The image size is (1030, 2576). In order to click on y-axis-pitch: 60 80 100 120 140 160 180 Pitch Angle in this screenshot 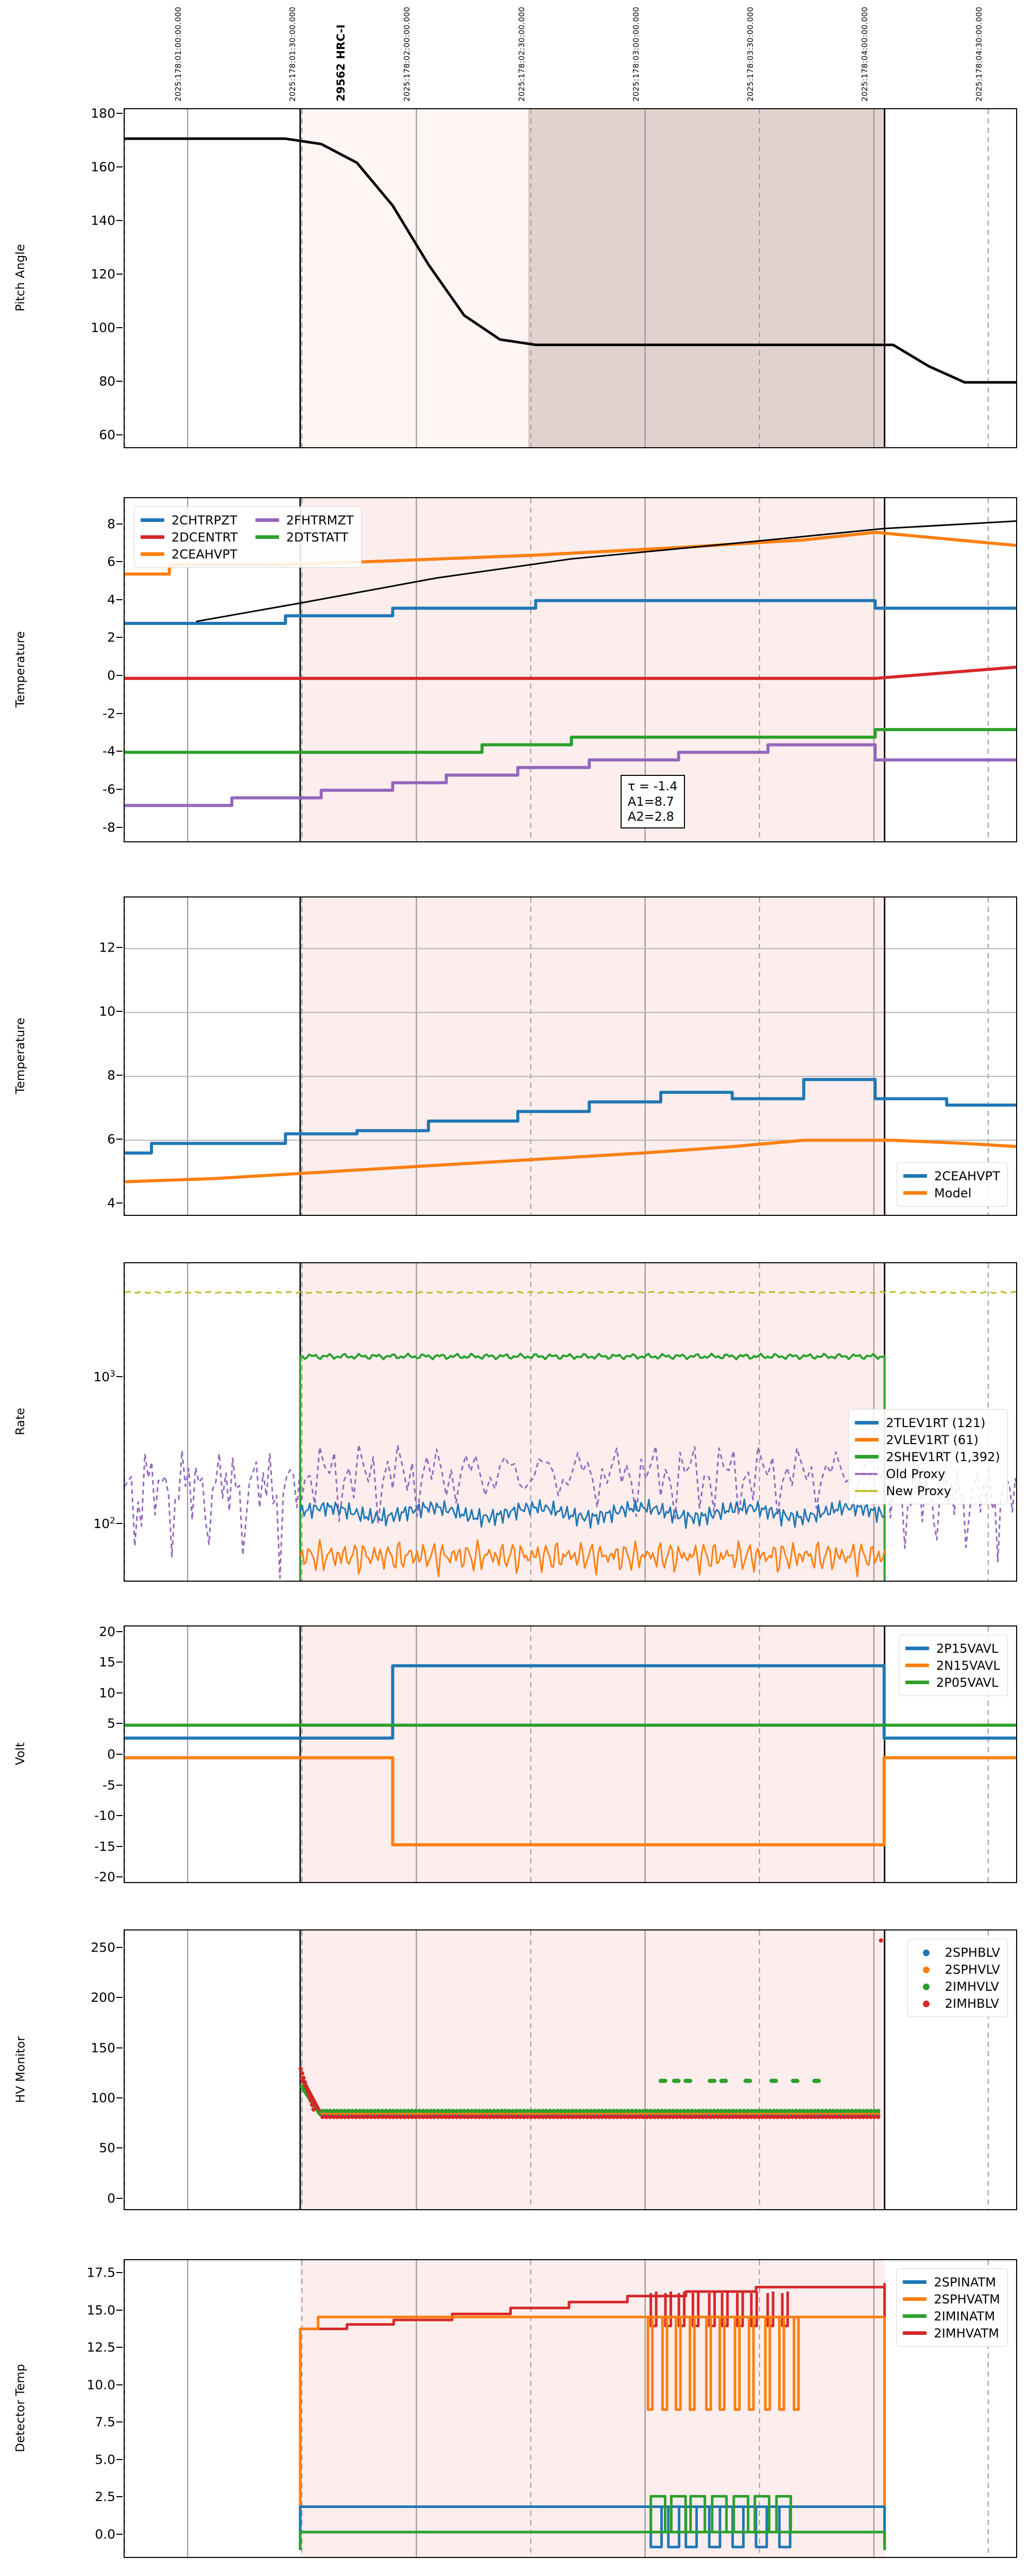, I will do `click(62, 277)`.